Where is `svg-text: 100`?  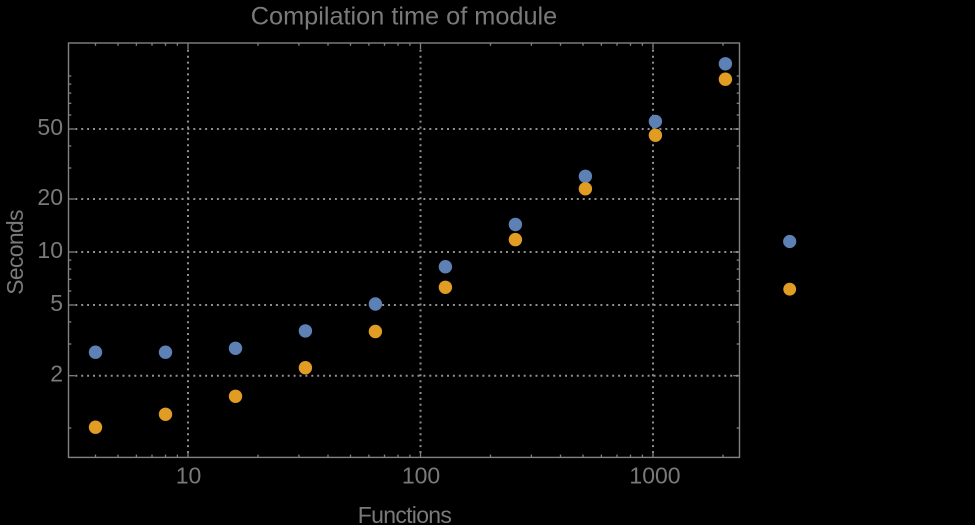 svg-text: 100 is located at coordinates (421, 476).